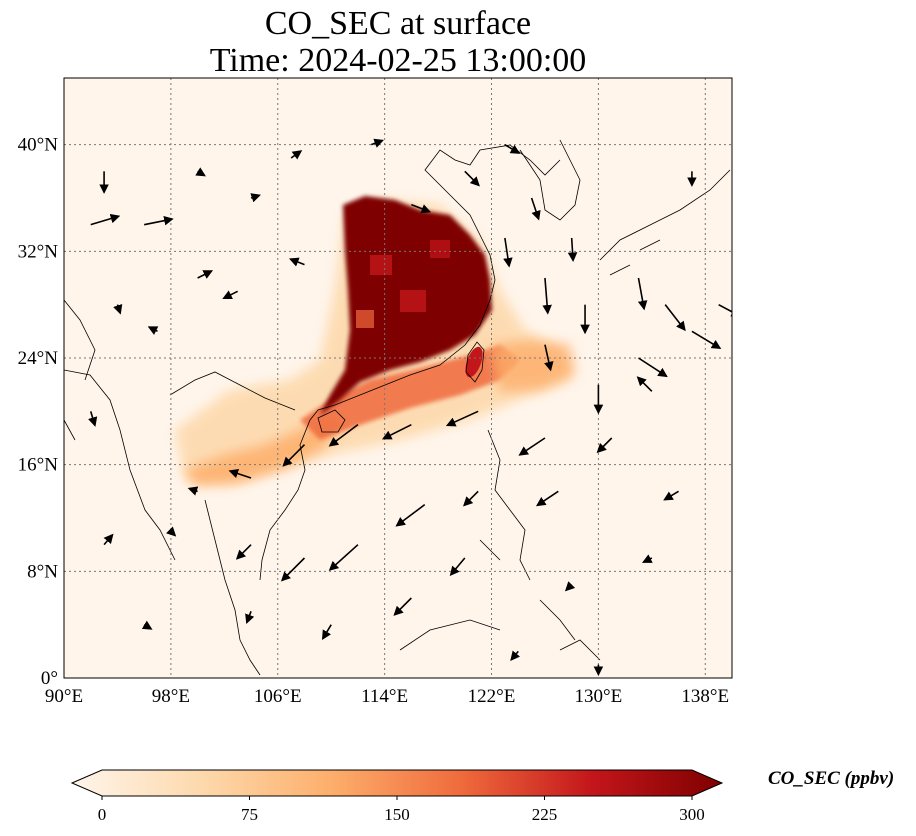  I want to click on coastline-taiwan, so click(475, 362).